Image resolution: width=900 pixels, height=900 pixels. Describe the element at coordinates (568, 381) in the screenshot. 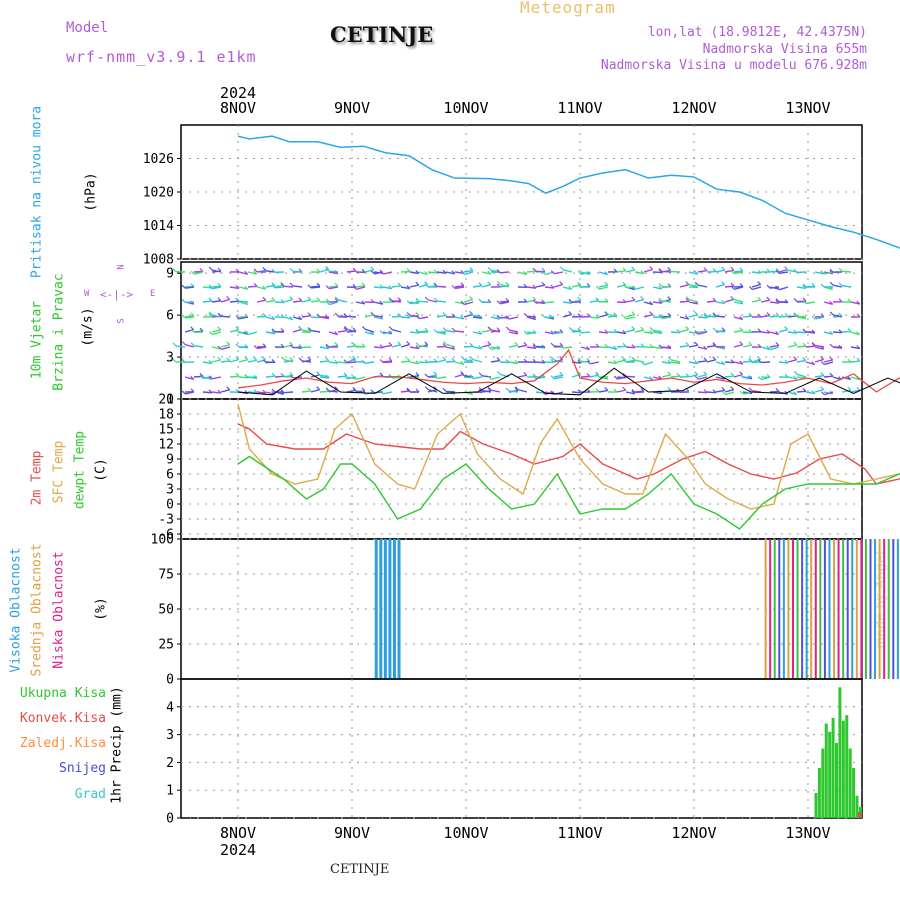

I see `wind-gust-line` at that location.